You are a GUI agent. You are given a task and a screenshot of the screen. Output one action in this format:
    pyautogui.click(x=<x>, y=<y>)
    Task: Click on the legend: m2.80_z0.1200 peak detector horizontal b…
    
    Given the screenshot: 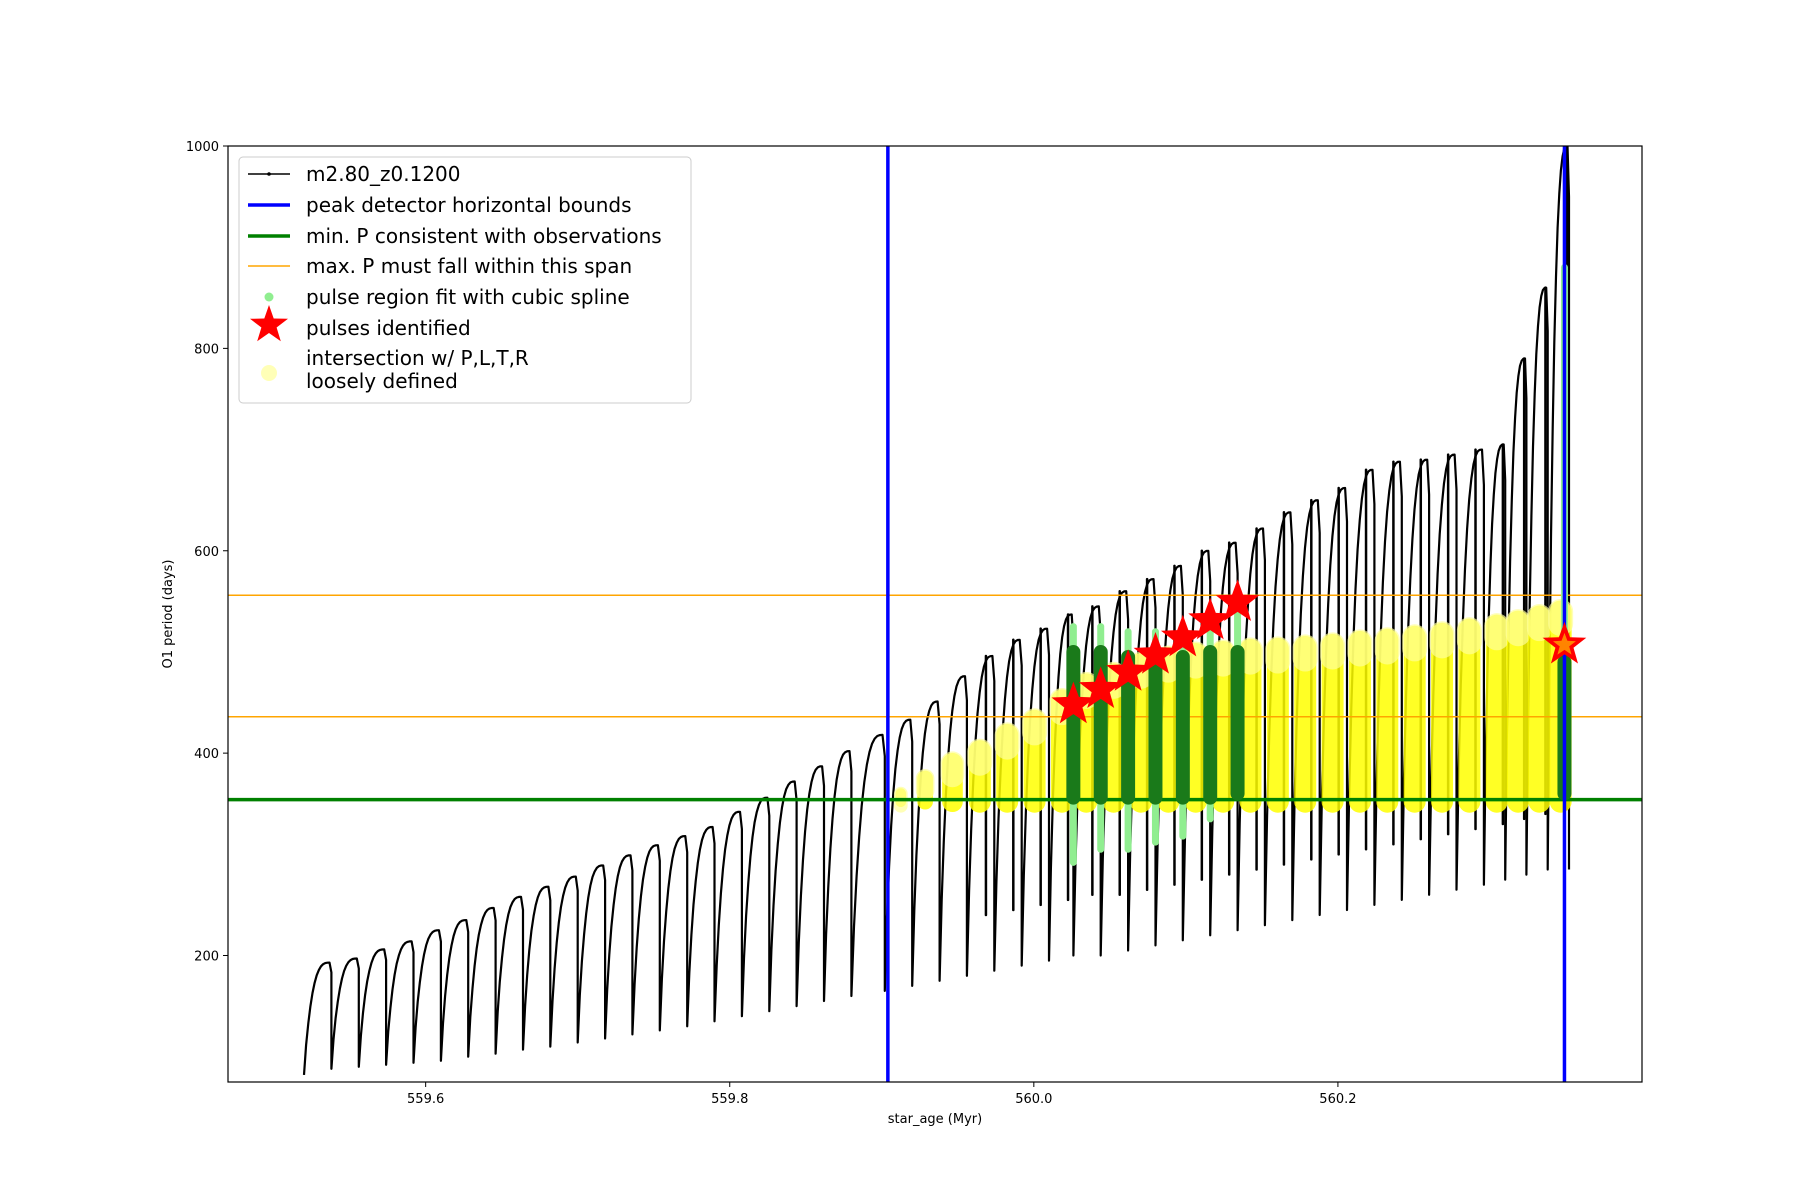 What is the action you would take?
    pyautogui.click(x=465, y=280)
    